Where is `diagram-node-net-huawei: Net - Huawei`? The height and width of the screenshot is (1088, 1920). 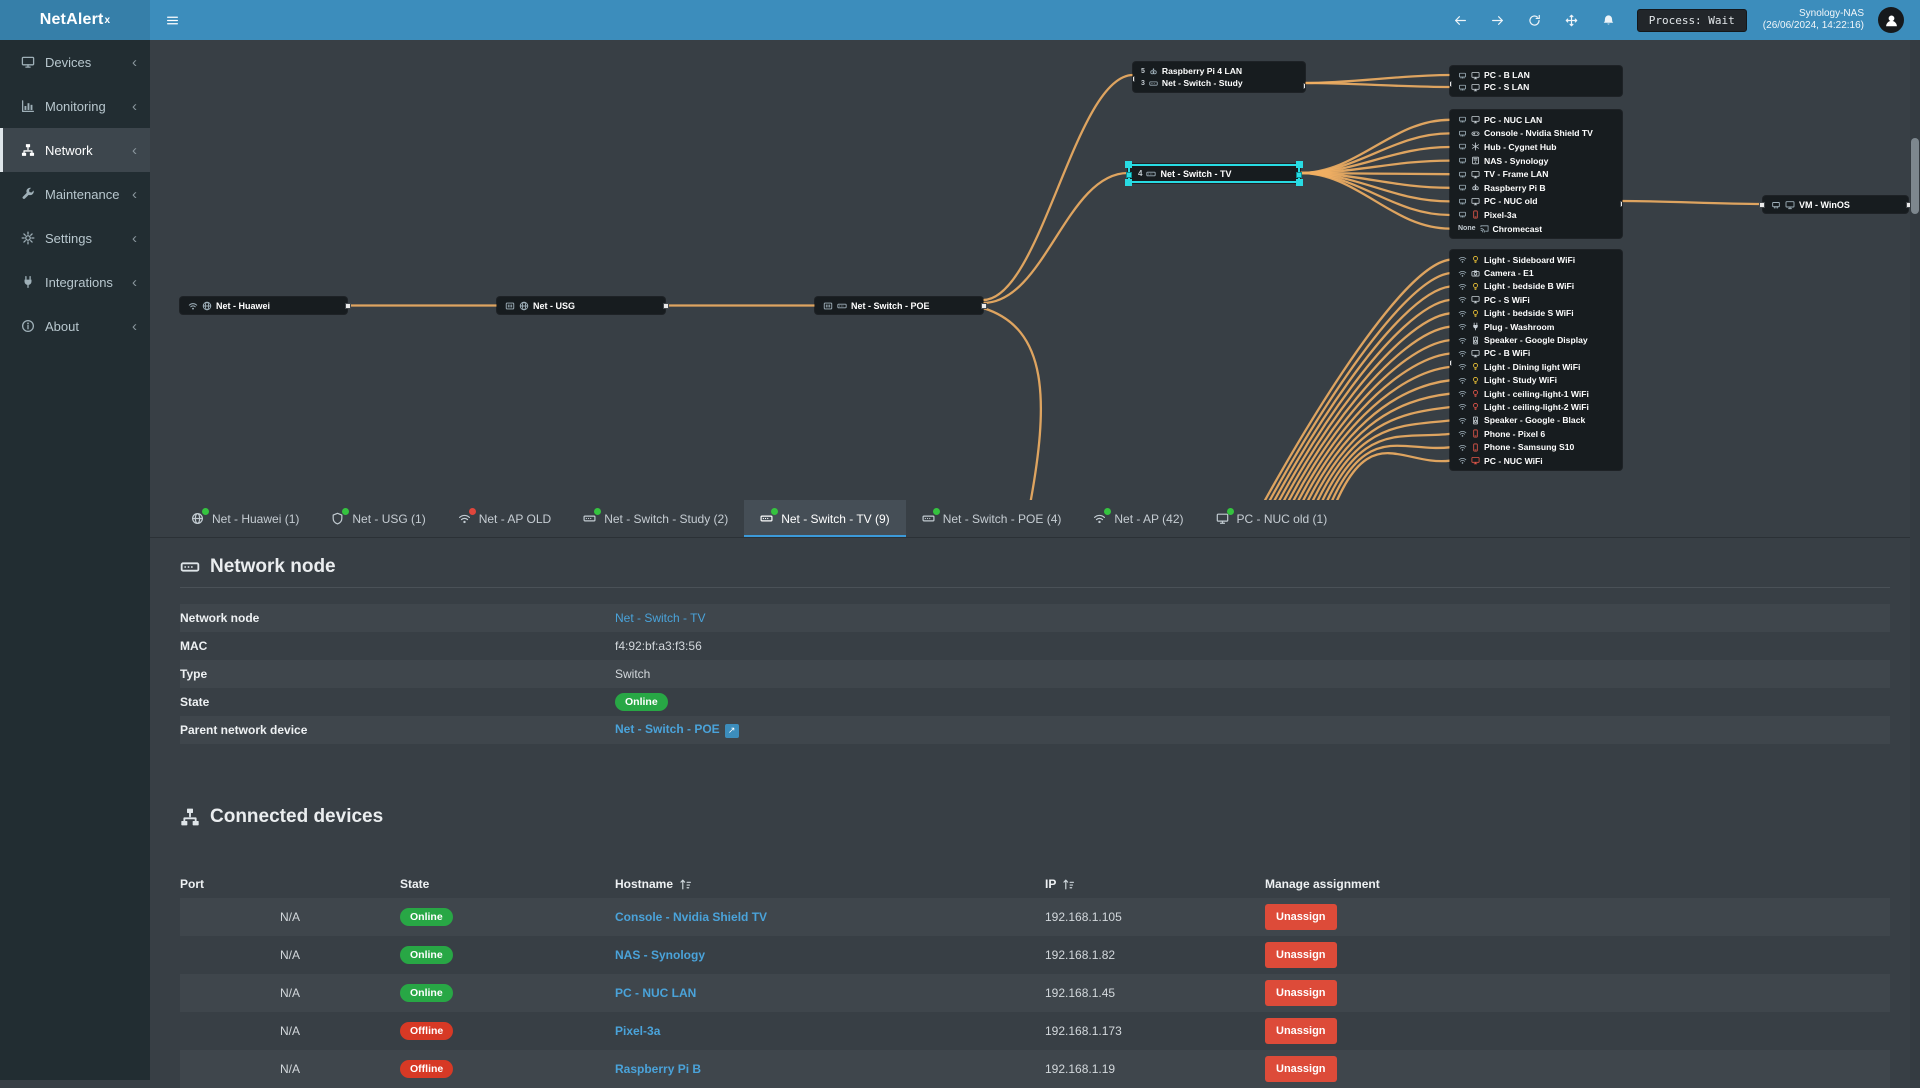
diagram-node-net-huawei: Net - Huawei is located at coordinates (263, 305).